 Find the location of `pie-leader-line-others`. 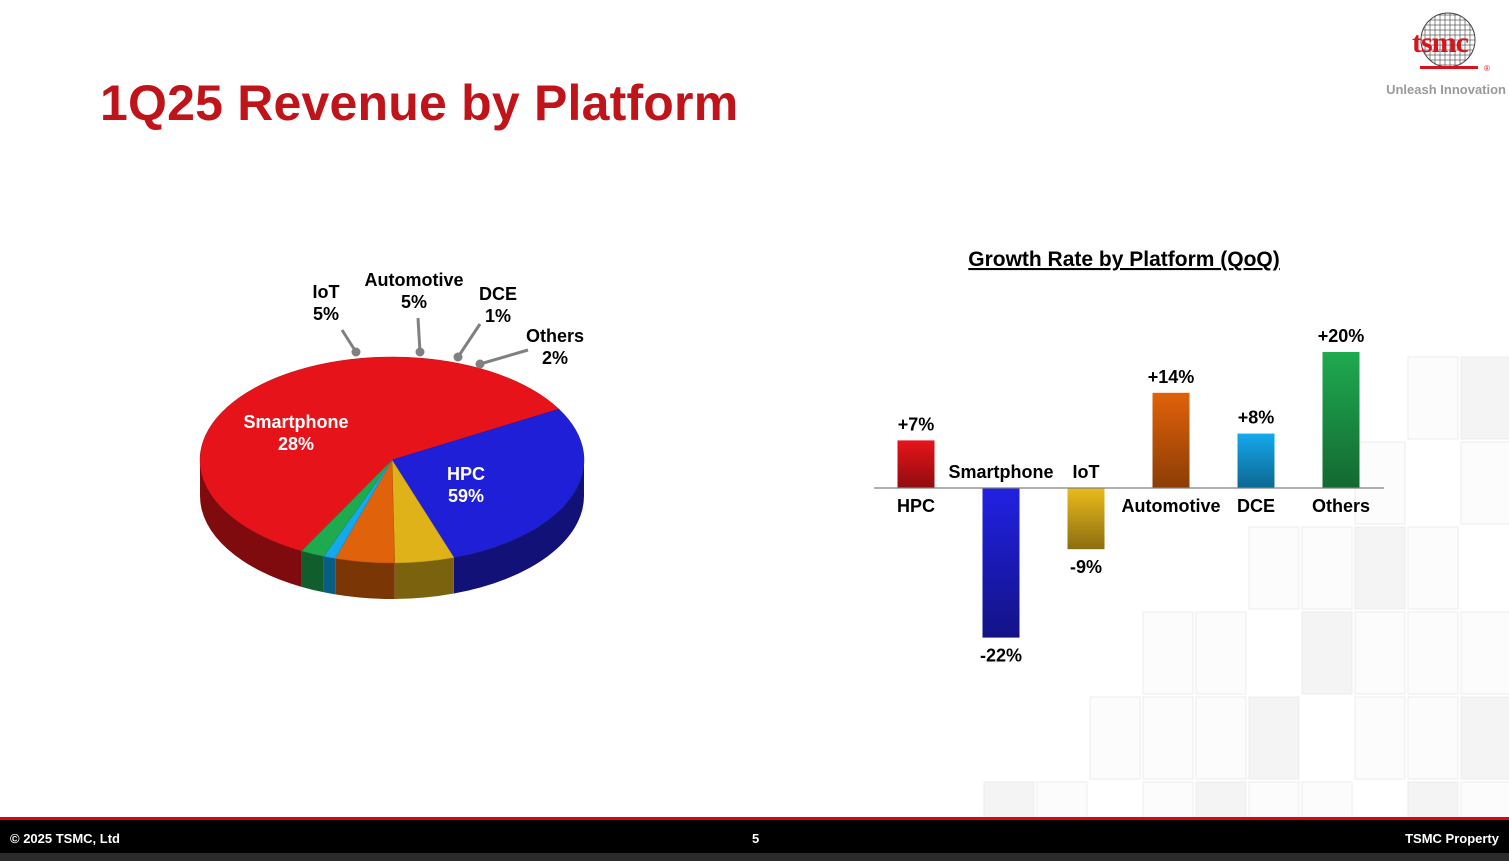

pie-leader-line-others is located at coordinates (504, 357).